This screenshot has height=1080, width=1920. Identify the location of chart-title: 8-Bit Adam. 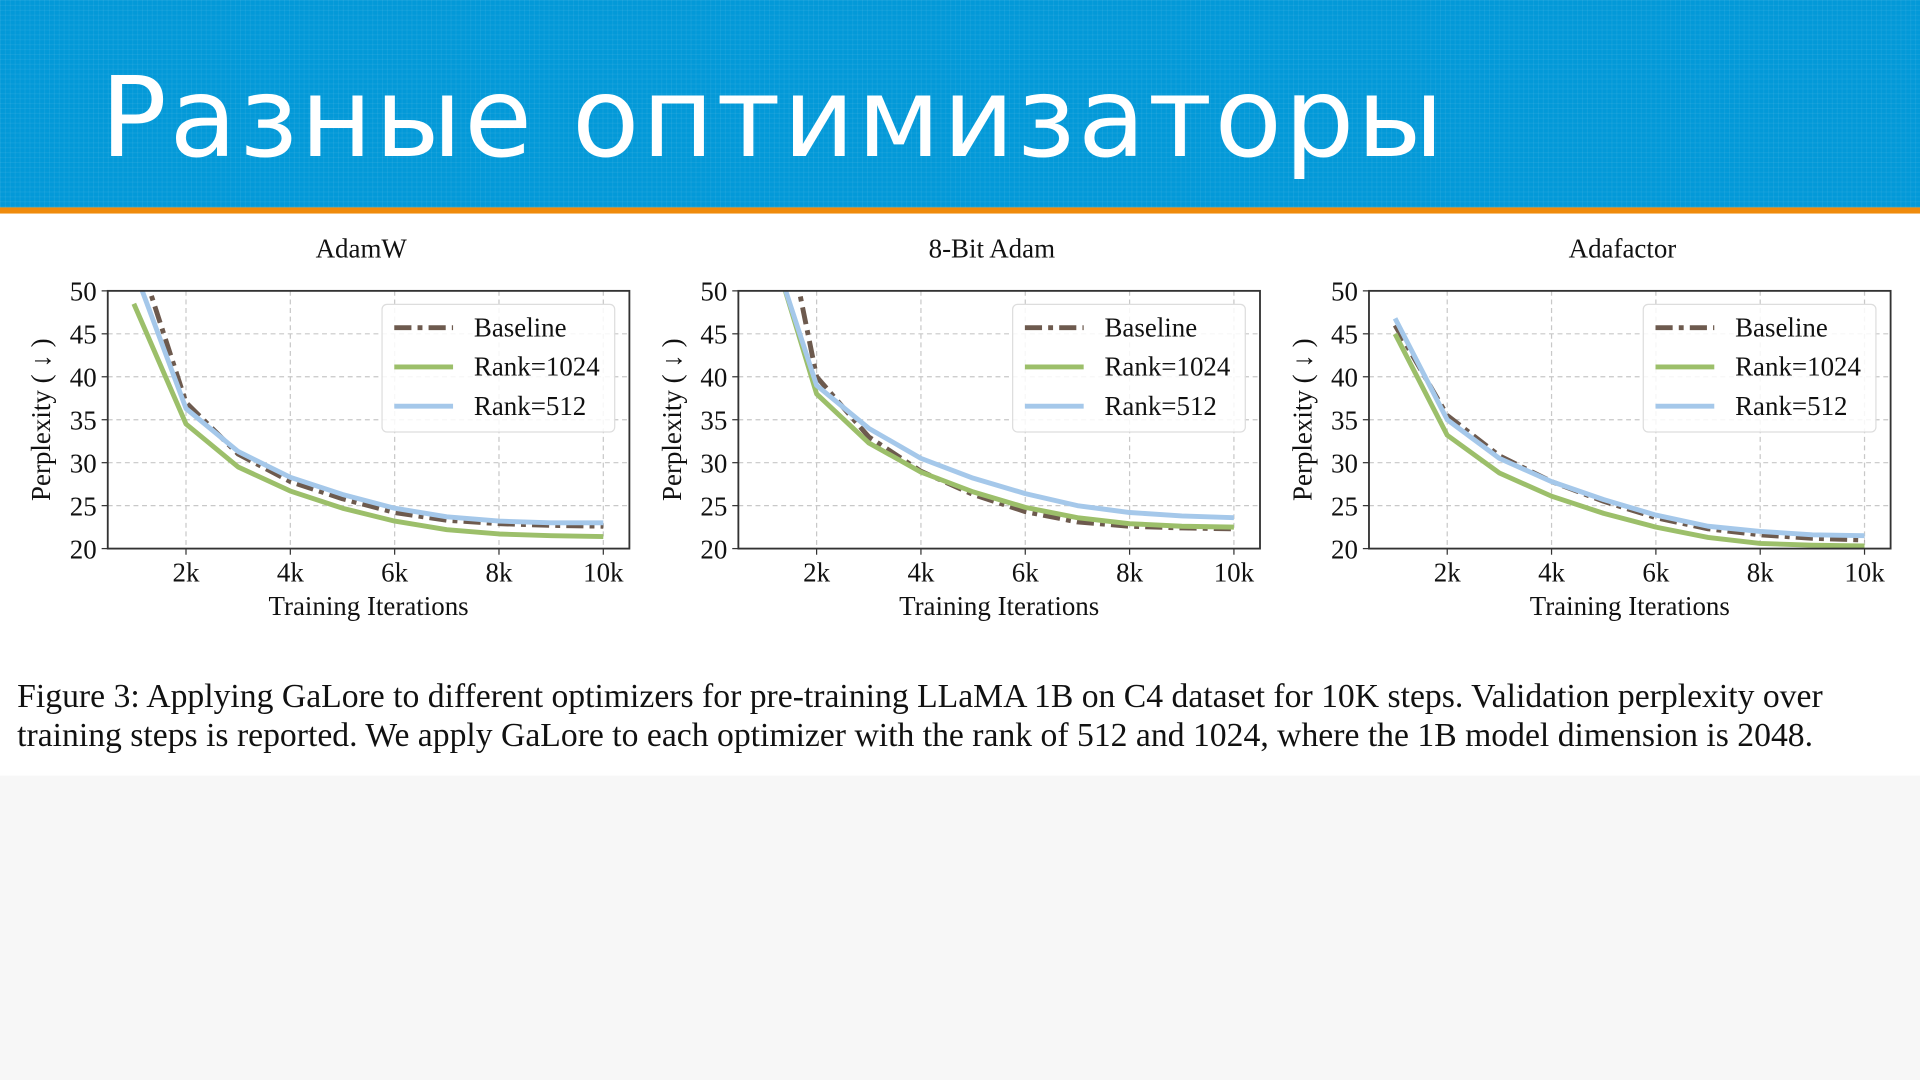
(992, 249).